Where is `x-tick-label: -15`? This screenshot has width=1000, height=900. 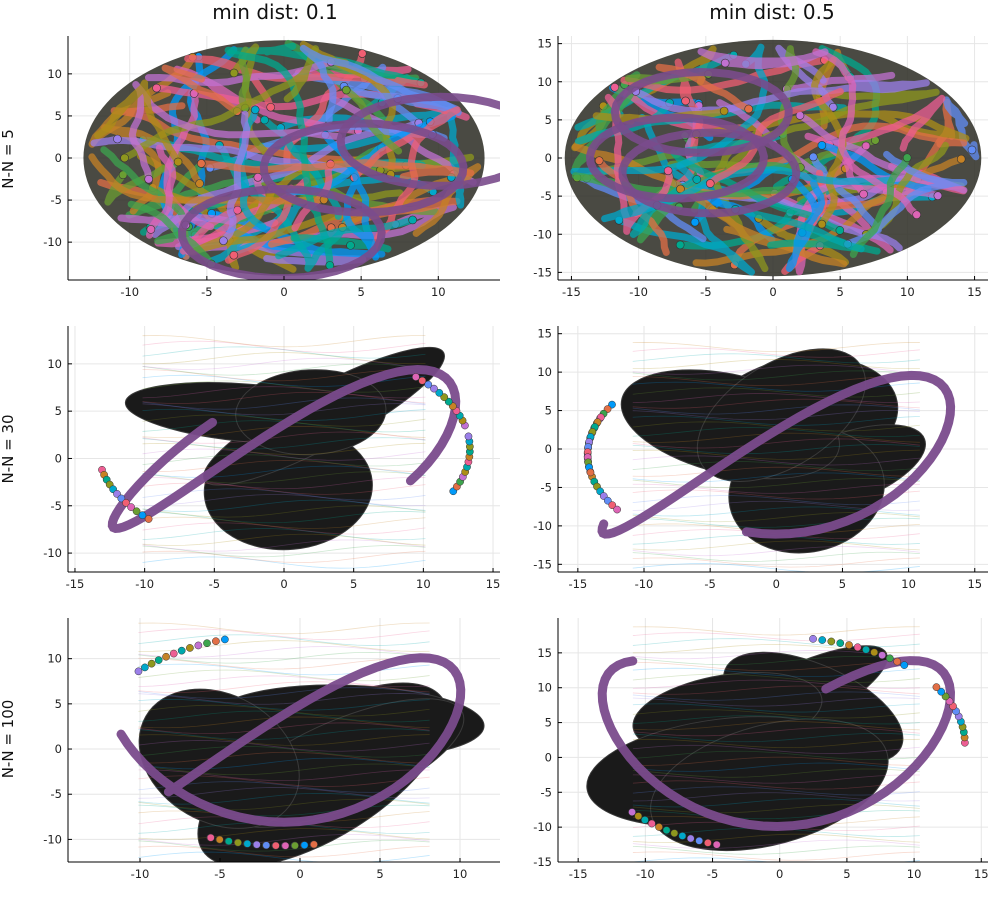
x-tick-label: -15 is located at coordinates (75, 584).